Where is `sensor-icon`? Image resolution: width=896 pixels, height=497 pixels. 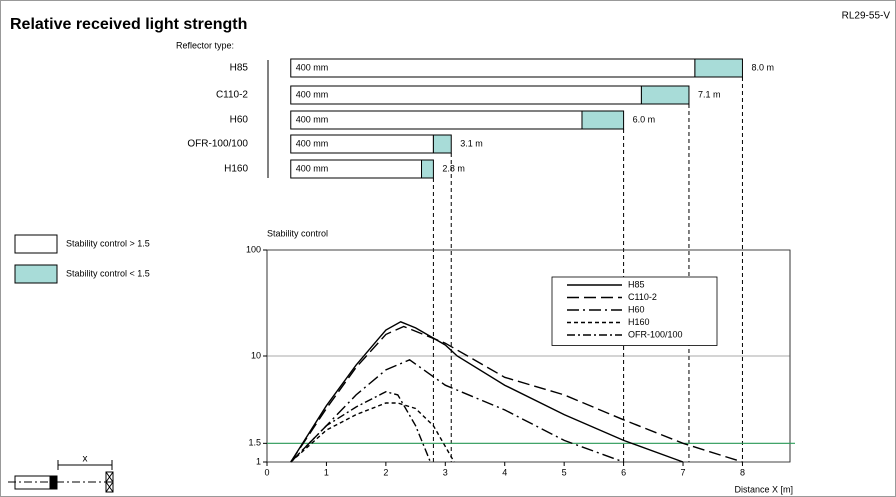
sensor-icon is located at coordinates (61, 476).